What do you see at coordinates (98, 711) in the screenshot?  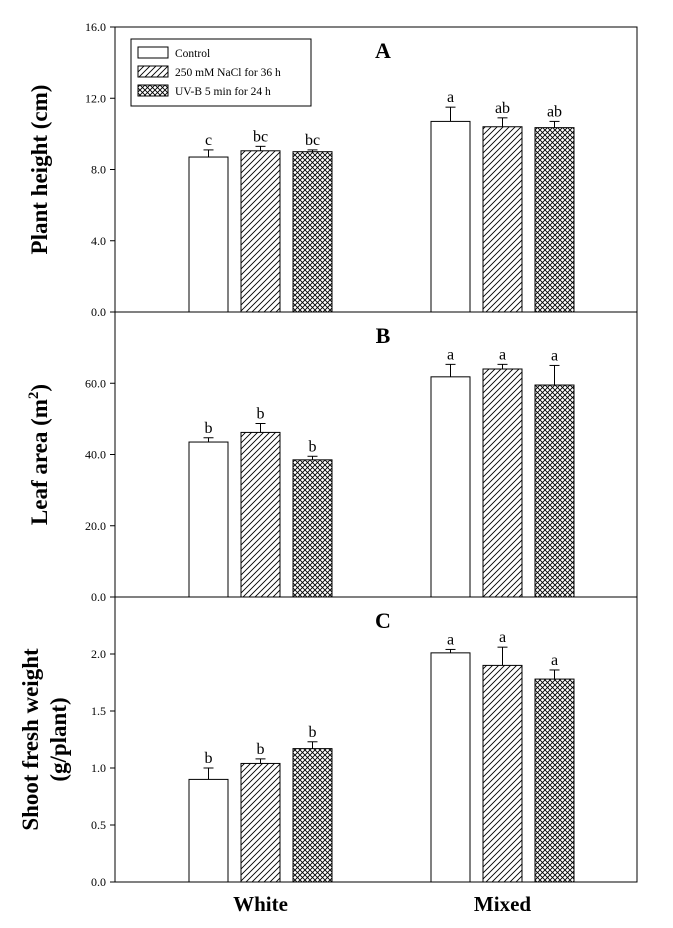 I see `y-tick-label: 1.5` at bounding box center [98, 711].